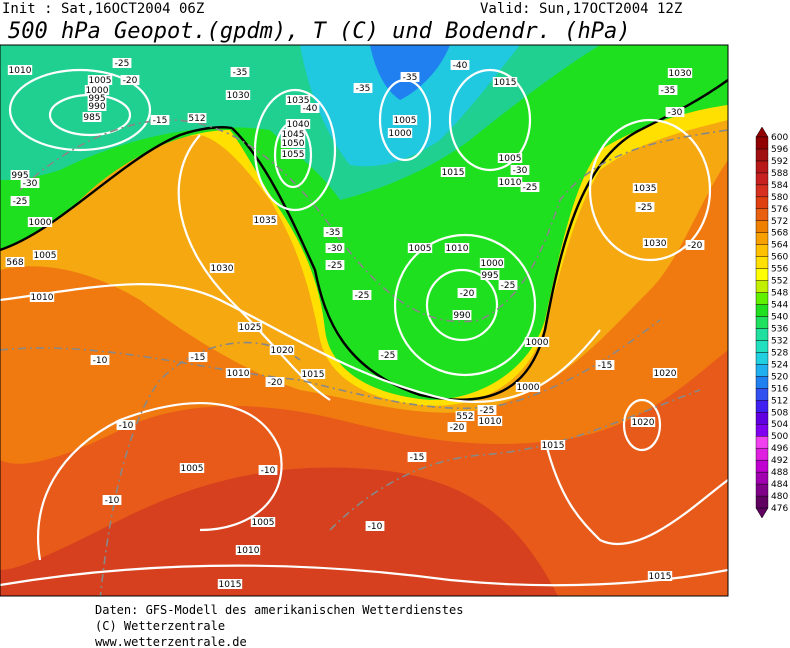  I want to click on contour-label: 1045, so click(293, 135).